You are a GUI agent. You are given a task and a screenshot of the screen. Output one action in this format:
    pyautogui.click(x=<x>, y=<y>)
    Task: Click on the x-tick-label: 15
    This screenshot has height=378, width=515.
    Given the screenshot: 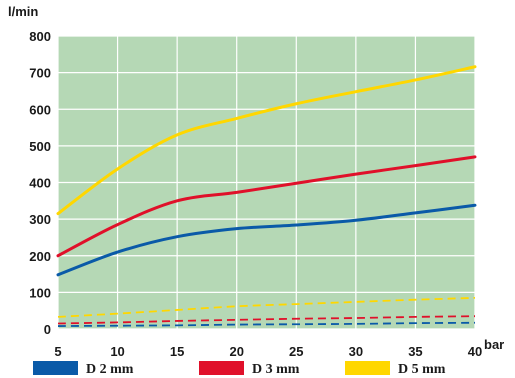 What is the action you would take?
    pyautogui.click(x=177, y=351)
    